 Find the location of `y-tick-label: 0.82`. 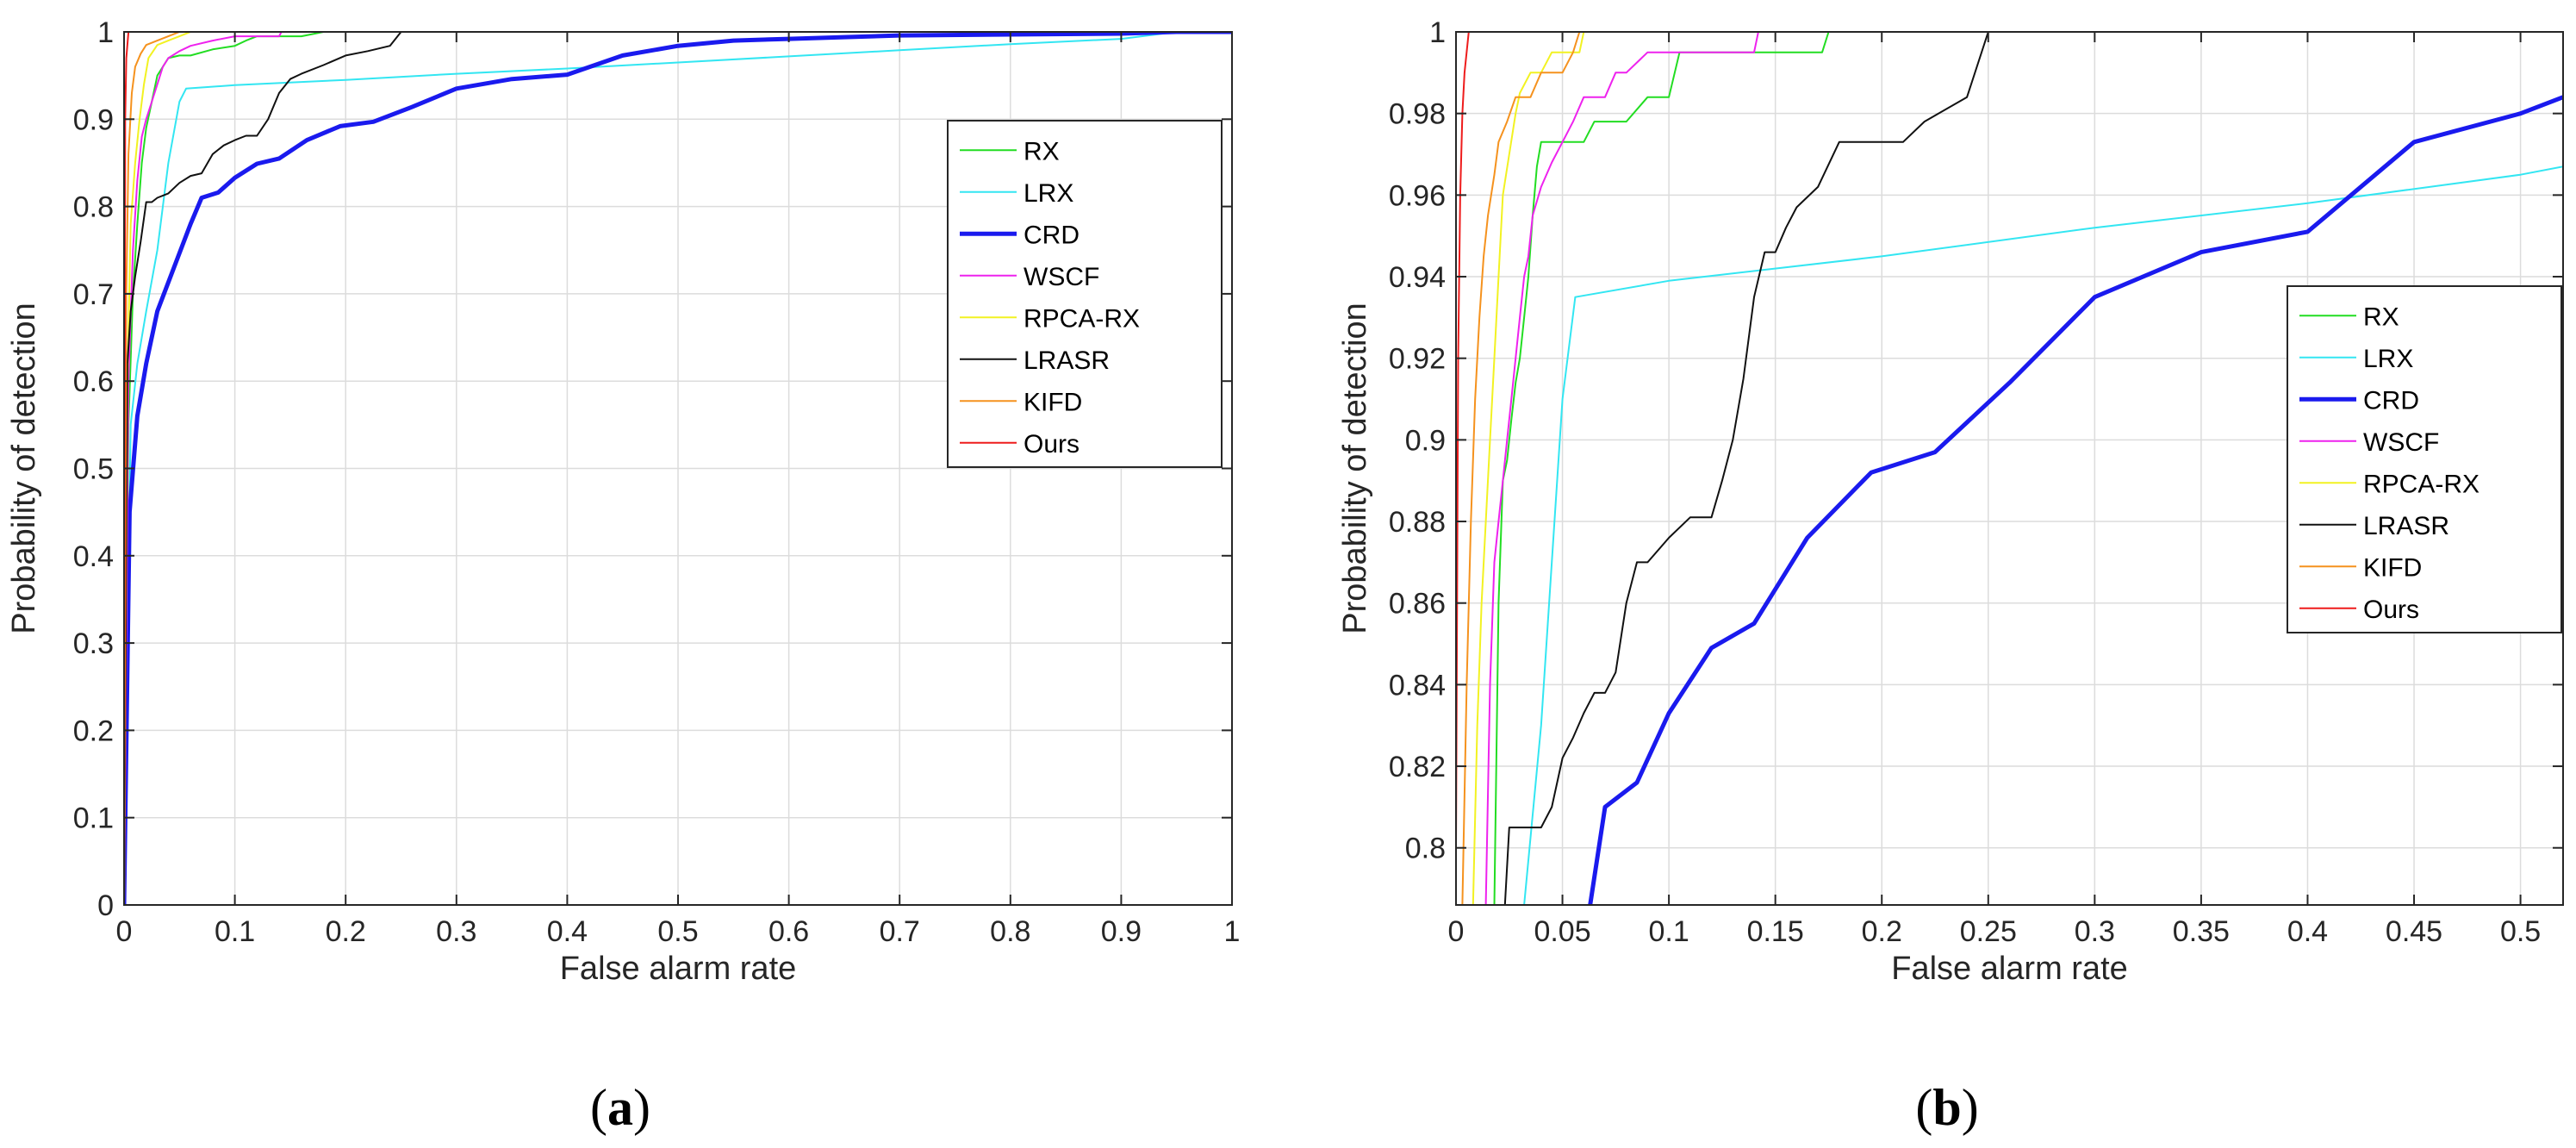

y-tick-label: 0.82 is located at coordinates (1418, 767).